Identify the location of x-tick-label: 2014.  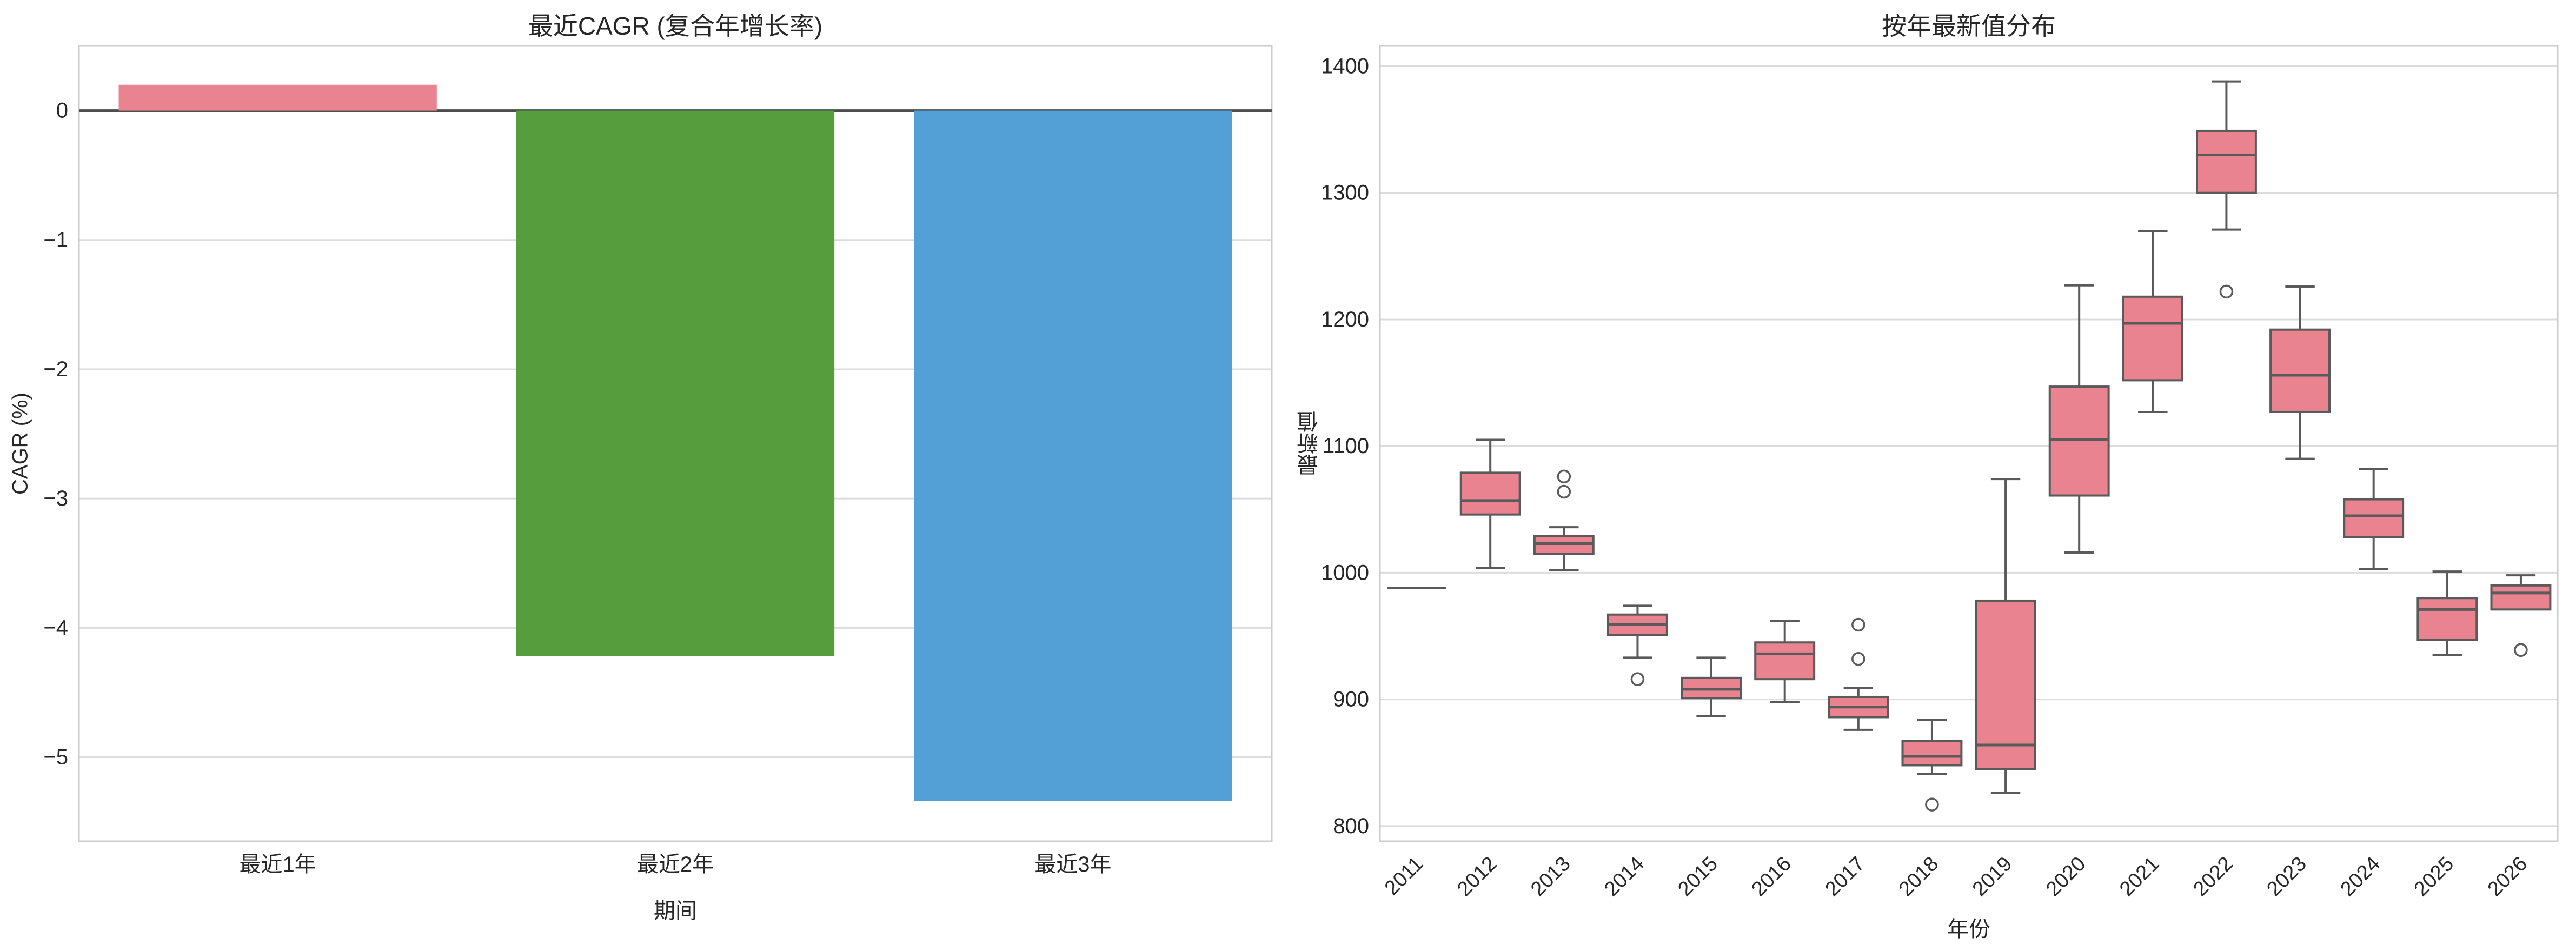
(1624, 877).